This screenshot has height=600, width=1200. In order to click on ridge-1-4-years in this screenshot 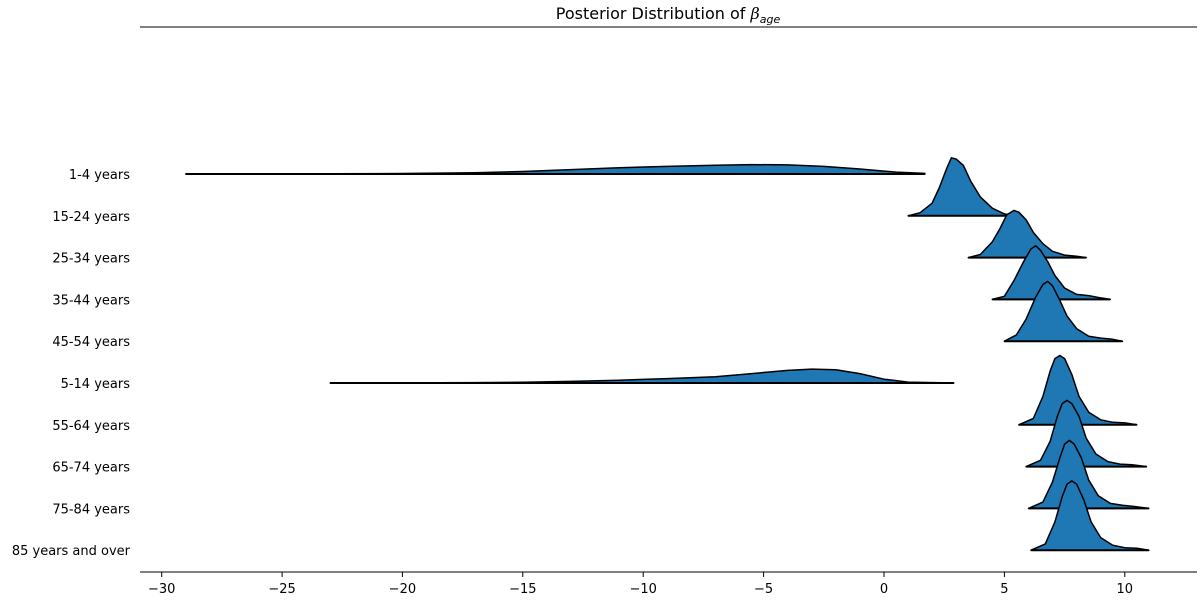, I will do `click(555, 169)`.